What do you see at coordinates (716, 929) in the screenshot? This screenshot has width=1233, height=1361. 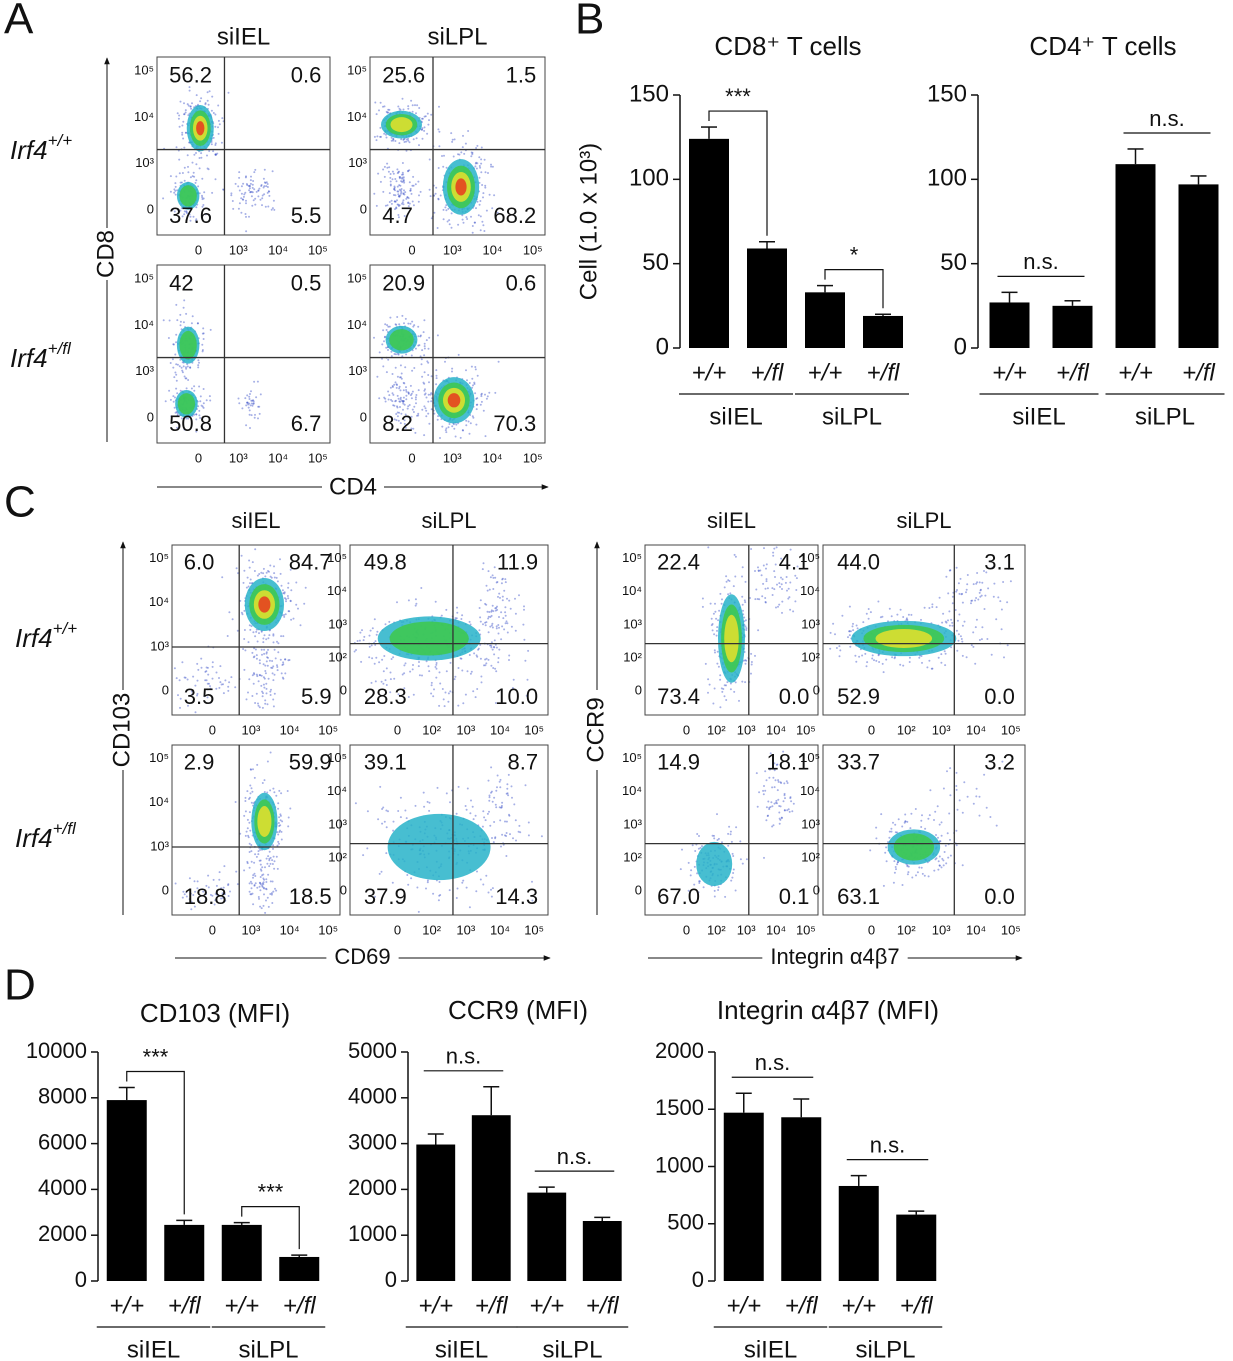 I see `x-tick-label: 10²` at bounding box center [716, 929].